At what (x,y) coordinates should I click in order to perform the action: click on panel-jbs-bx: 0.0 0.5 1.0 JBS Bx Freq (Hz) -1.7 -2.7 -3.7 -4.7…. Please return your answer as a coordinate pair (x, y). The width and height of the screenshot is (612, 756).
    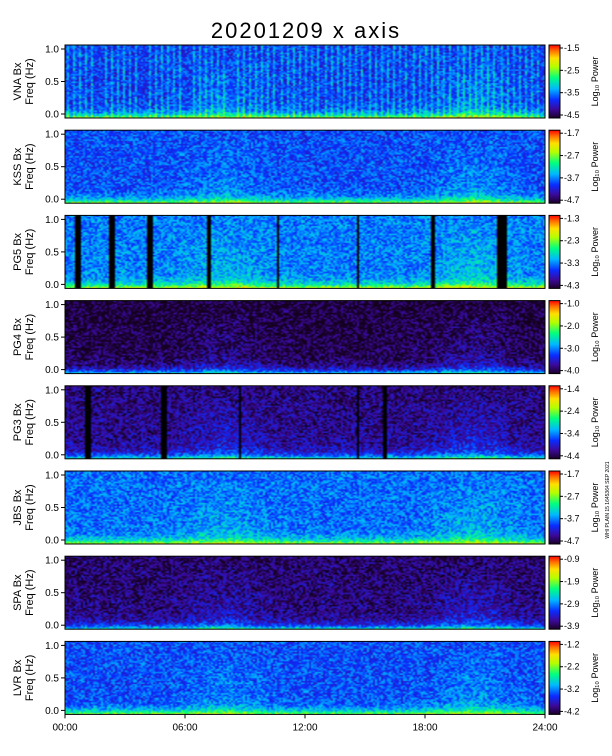
    Looking at the image, I should click on (306, 508).